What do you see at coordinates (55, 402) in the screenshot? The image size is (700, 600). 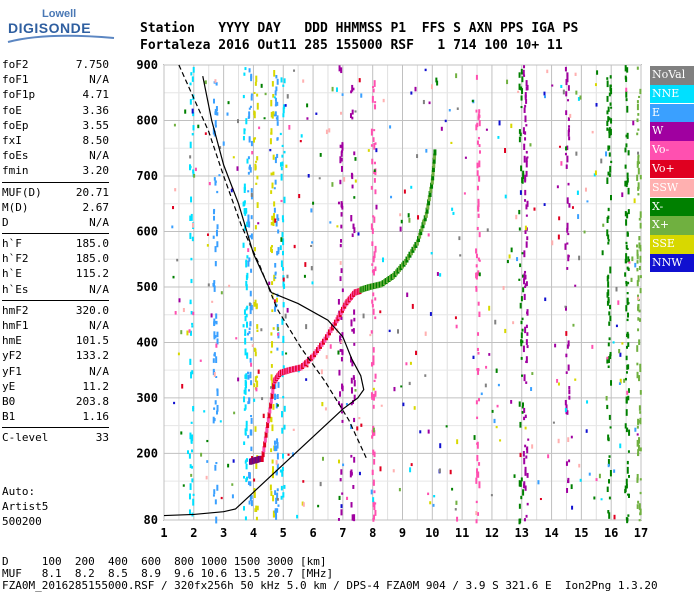 I see `param-row: B0 203.8` at bounding box center [55, 402].